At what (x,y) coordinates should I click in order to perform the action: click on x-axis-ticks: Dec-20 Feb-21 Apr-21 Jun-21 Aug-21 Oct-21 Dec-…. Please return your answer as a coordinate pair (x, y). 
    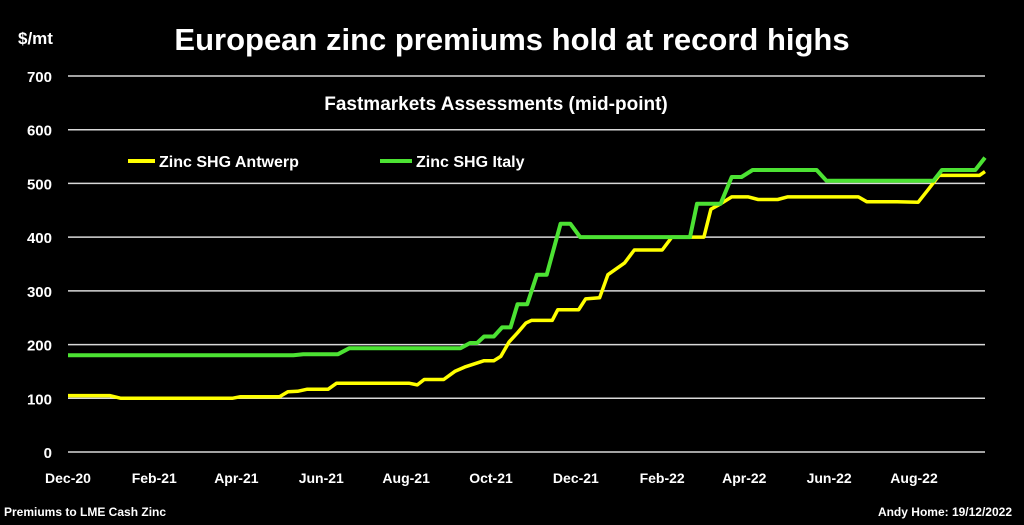
    Looking at the image, I should click on (491, 478).